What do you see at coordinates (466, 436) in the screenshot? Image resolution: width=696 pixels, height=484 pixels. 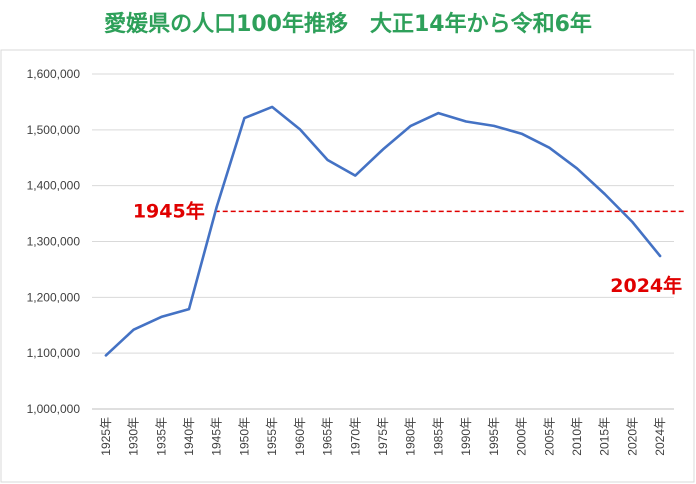 I see `x-tick-label: 1990年` at bounding box center [466, 436].